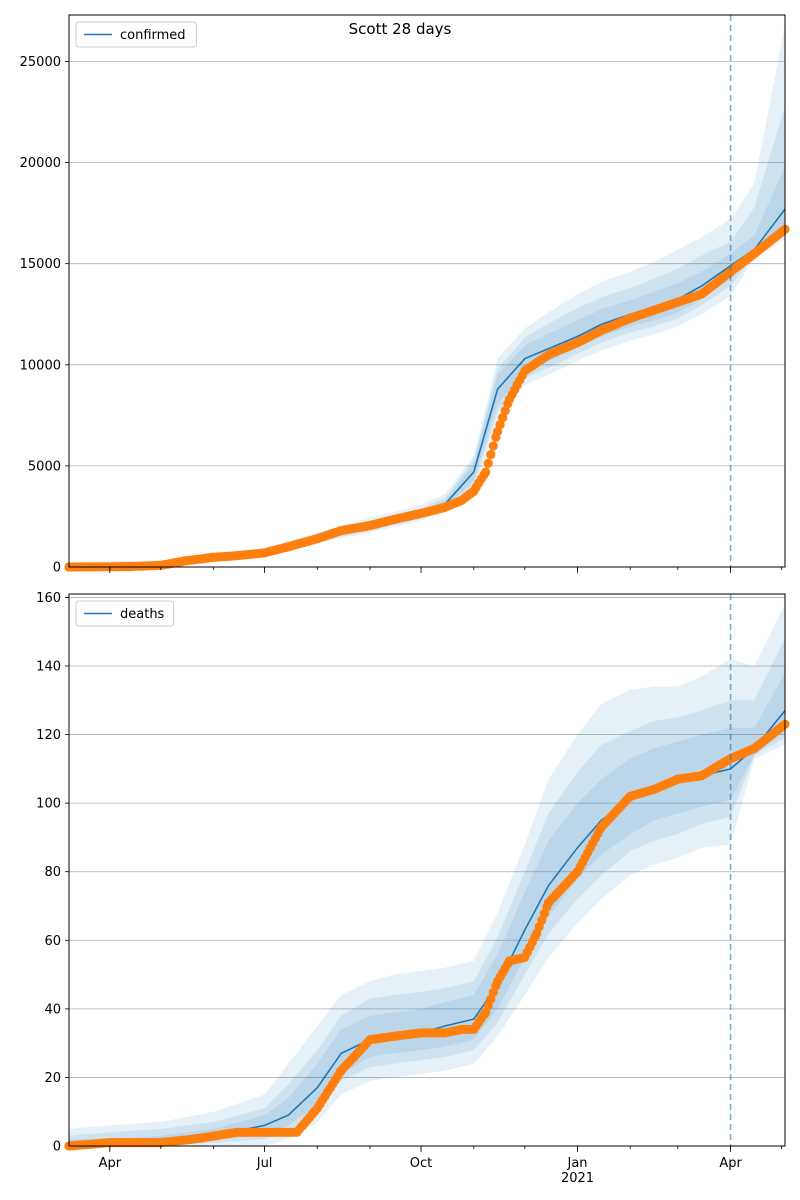  Describe the element at coordinates (153, 35) in the screenshot. I see `legend-label: confirmed` at that location.